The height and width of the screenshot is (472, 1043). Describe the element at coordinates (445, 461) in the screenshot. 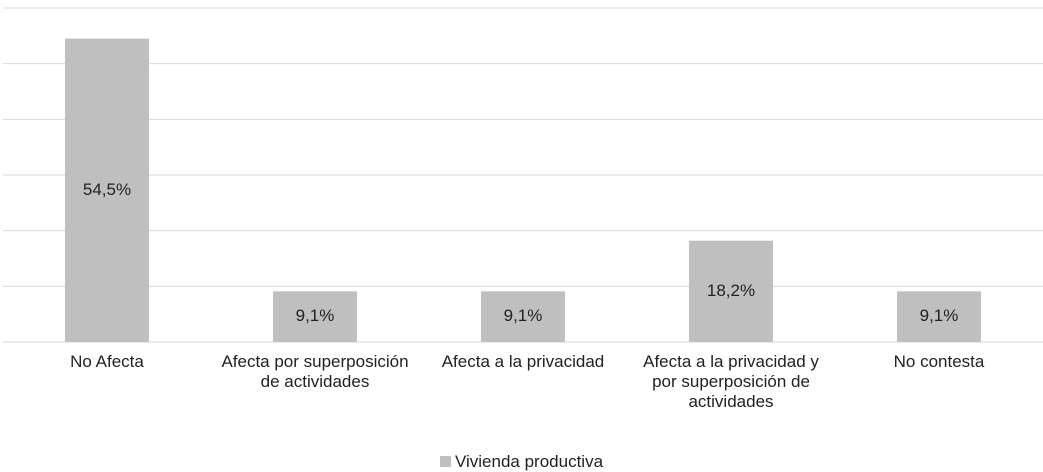

I see `legend-swatch` at that location.